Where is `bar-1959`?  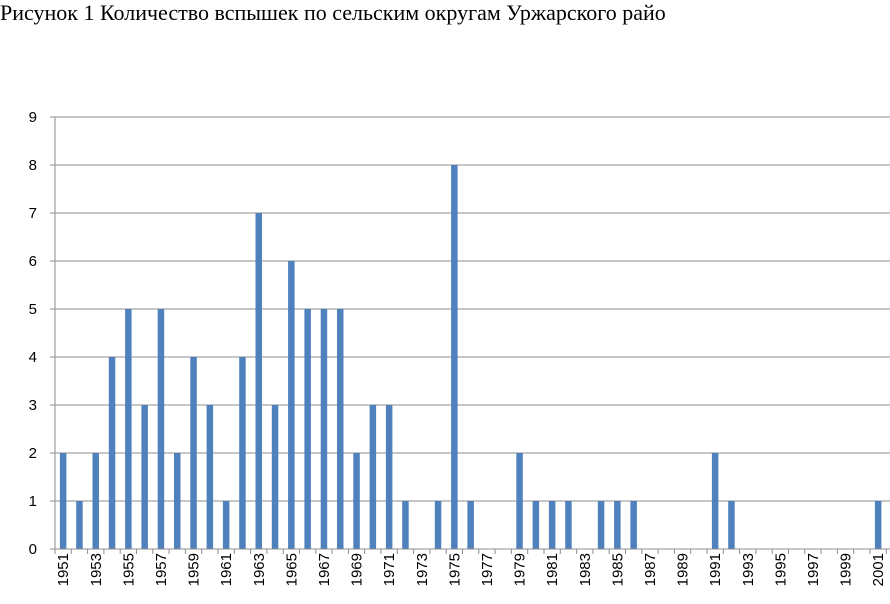 bar-1959 is located at coordinates (193, 453).